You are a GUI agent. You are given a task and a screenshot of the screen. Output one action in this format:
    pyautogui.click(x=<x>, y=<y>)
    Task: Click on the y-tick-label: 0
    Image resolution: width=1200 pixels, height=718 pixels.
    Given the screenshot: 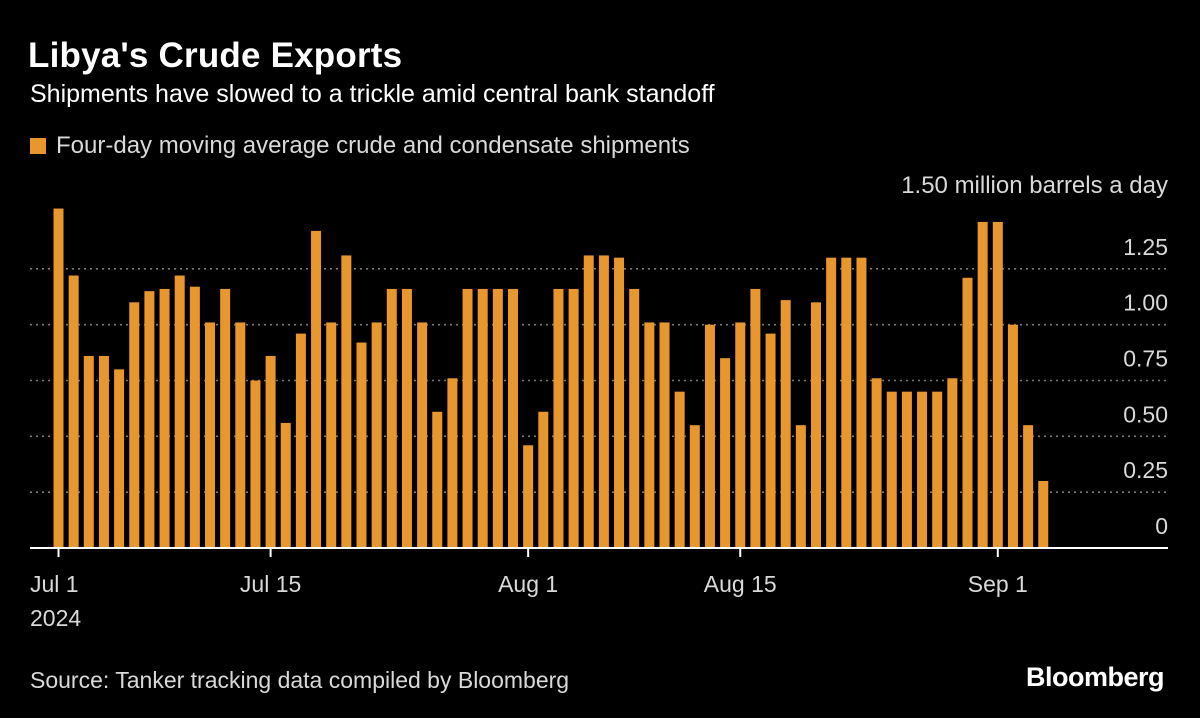 What is the action you would take?
    pyautogui.click(x=1161, y=526)
    